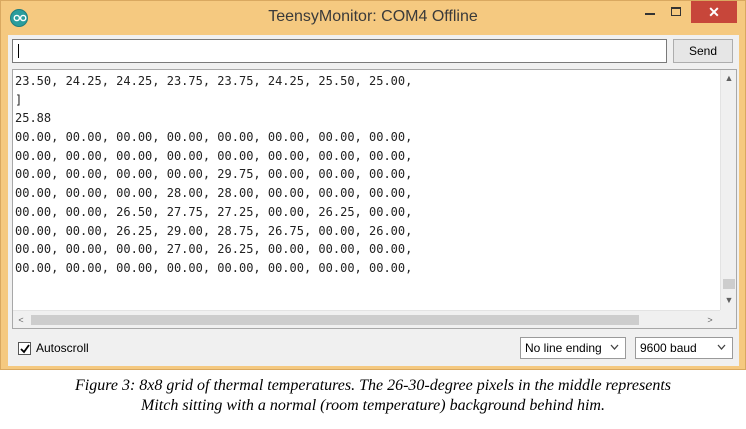 This screenshot has height=429, width=746. What do you see at coordinates (373, 348) in the screenshot?
I see `status-bar: Autoscroll No line ending 9600 baud` at bounding box center [373, 348].